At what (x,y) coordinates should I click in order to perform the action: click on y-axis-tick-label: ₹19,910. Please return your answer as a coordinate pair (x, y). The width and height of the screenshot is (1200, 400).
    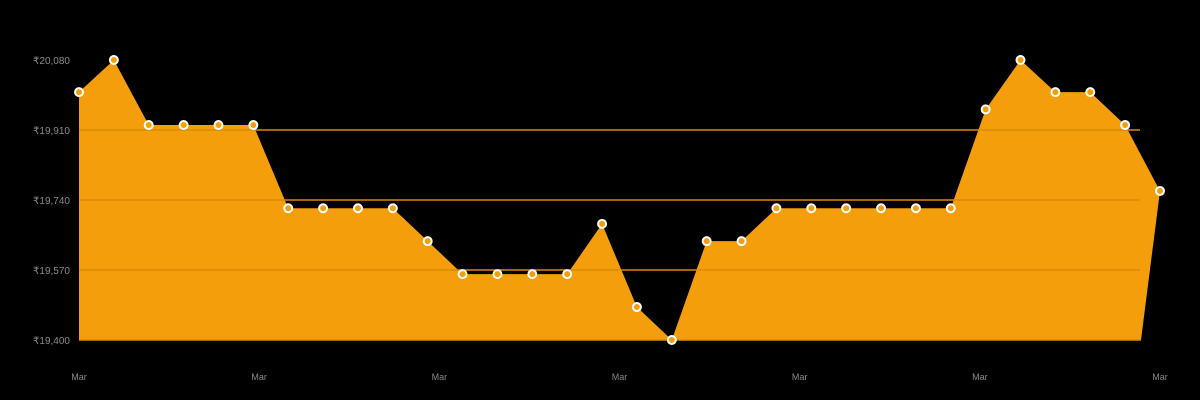
    Looking at the image, I should click on (51, 131).